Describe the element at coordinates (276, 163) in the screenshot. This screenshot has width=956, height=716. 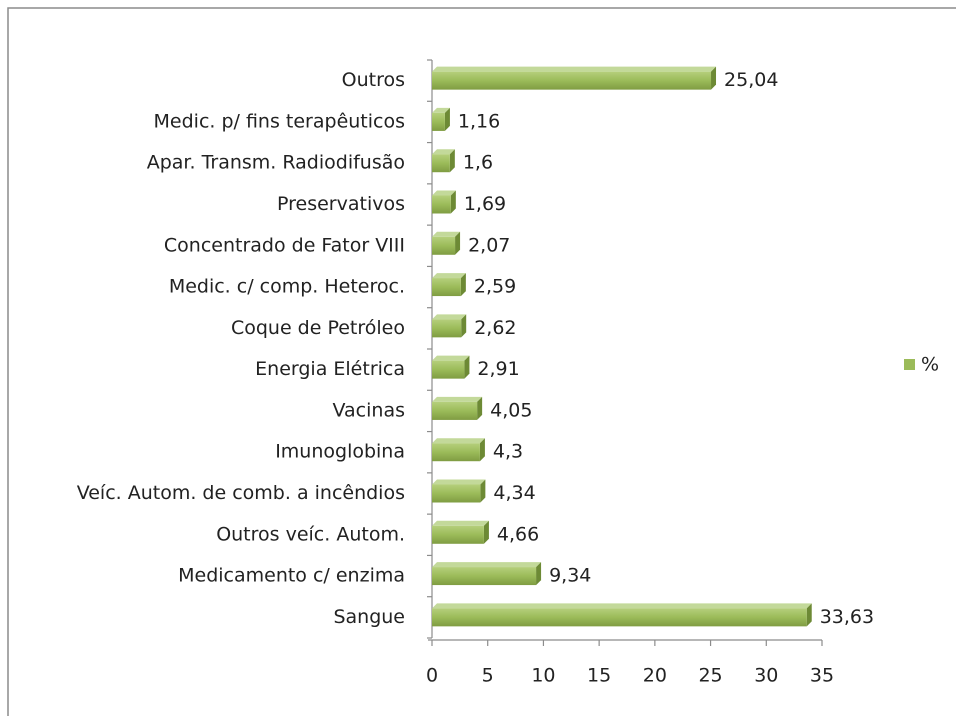
I see `y-tick-label: Apar. Transm. Radiodifusão` at that location.